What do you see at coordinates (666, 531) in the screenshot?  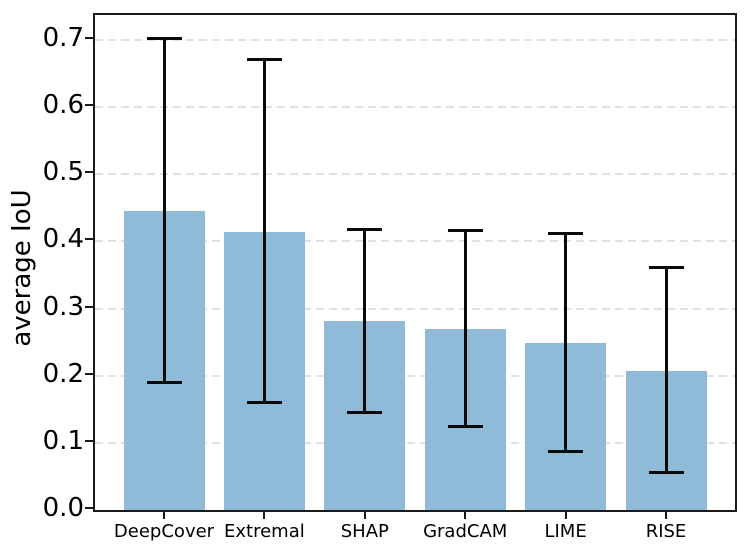 I see `x-tick-label-rise: RISE` at bounding box center [666, 531].